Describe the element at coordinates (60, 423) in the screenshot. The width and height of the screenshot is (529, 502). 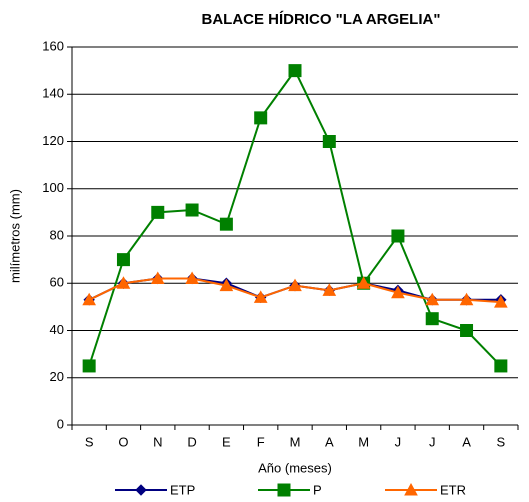
I see `y-tick-label: 0` at that location.